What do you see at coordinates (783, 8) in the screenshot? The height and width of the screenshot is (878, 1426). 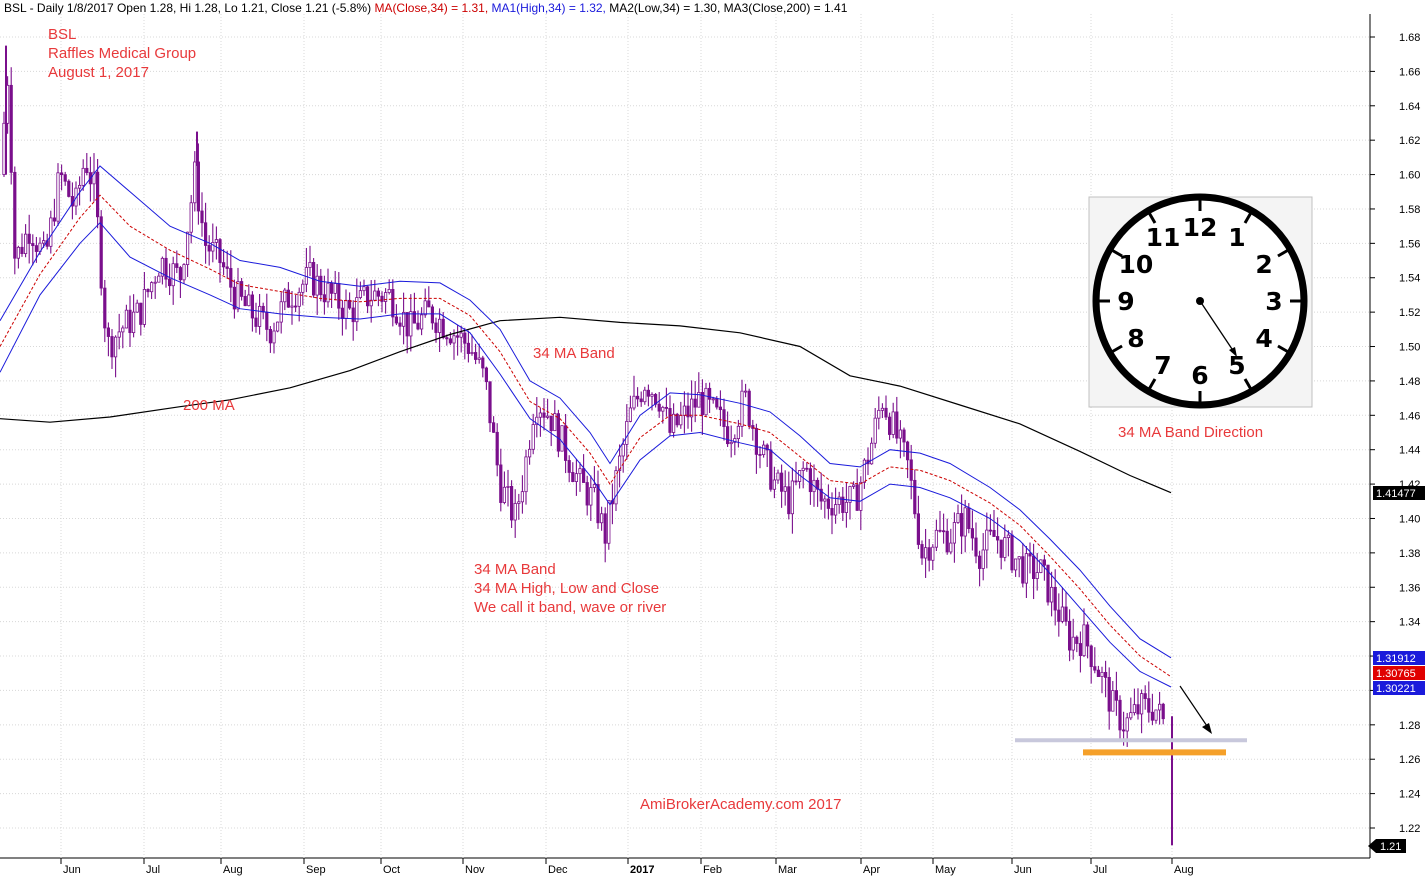 I see `header-ma-200: MA3(Close,200) = 1.41` at bounding box center [783, 8].